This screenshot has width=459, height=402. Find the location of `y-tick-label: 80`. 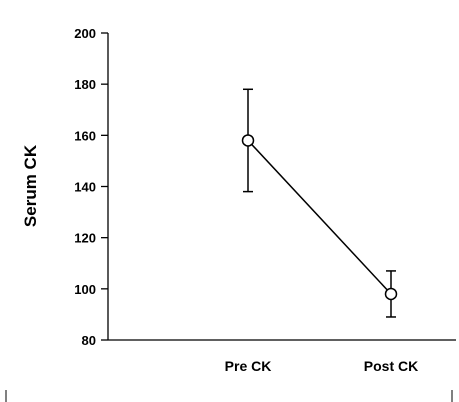

y-tick-label: 80 is located at coordinates (89, 340).